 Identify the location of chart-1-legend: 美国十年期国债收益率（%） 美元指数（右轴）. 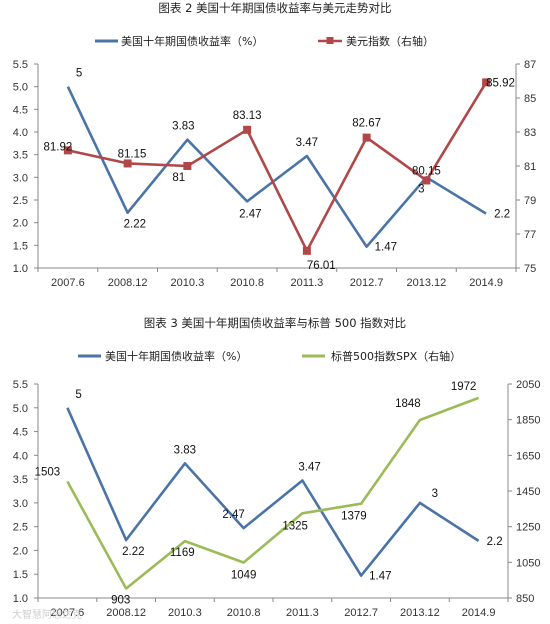
(264, 41).